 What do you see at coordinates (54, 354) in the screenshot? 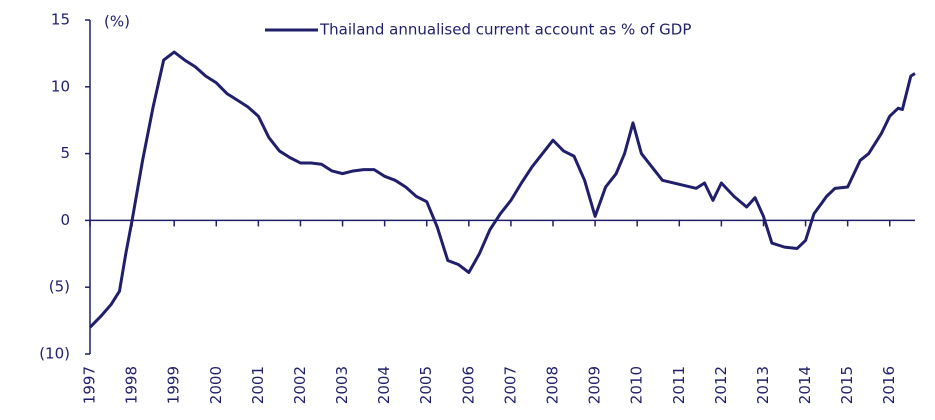
I see `y-tick-label: (10)` at bounding box center [54, 354].